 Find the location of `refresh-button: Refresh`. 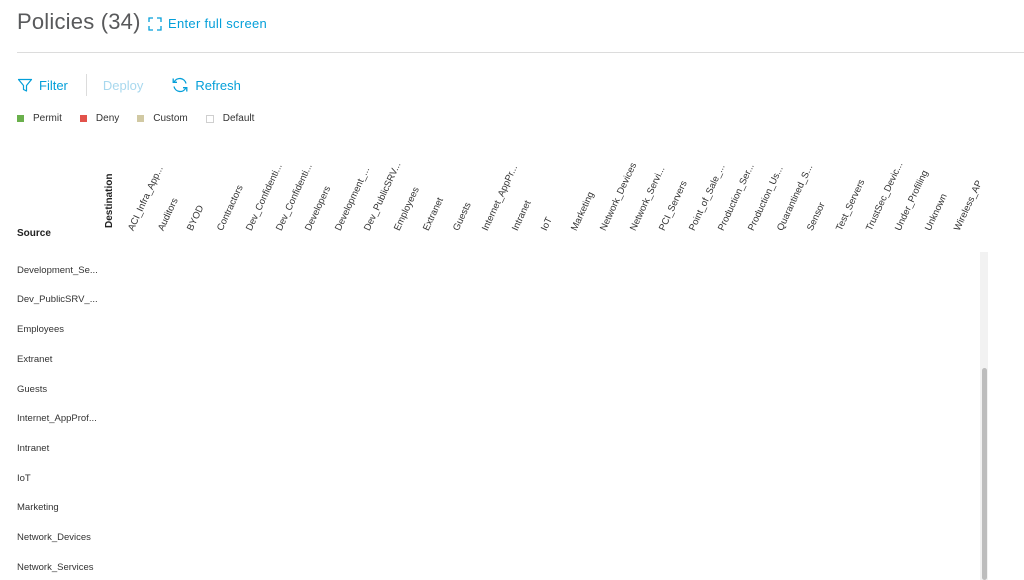

refresh-button: Refresh is located at coordinates (206, 85).